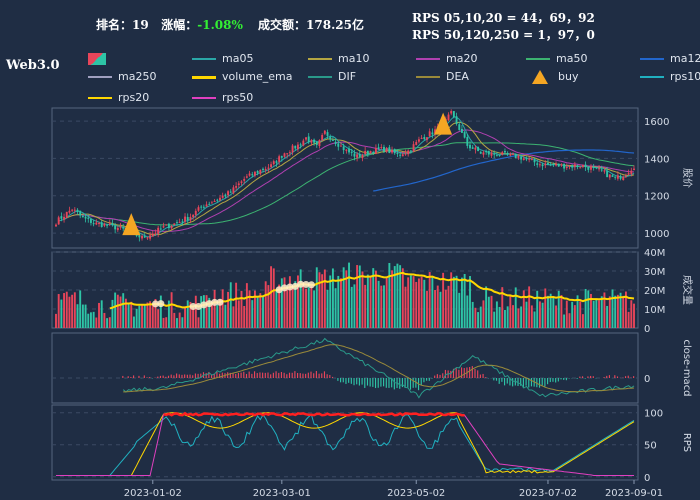 The height and width of the screenshot is (500, 700). What do you see at coordinates (552, 77) in the screenshot?
I see `legend-item-buy: buy` at bounding box center [552, 77].